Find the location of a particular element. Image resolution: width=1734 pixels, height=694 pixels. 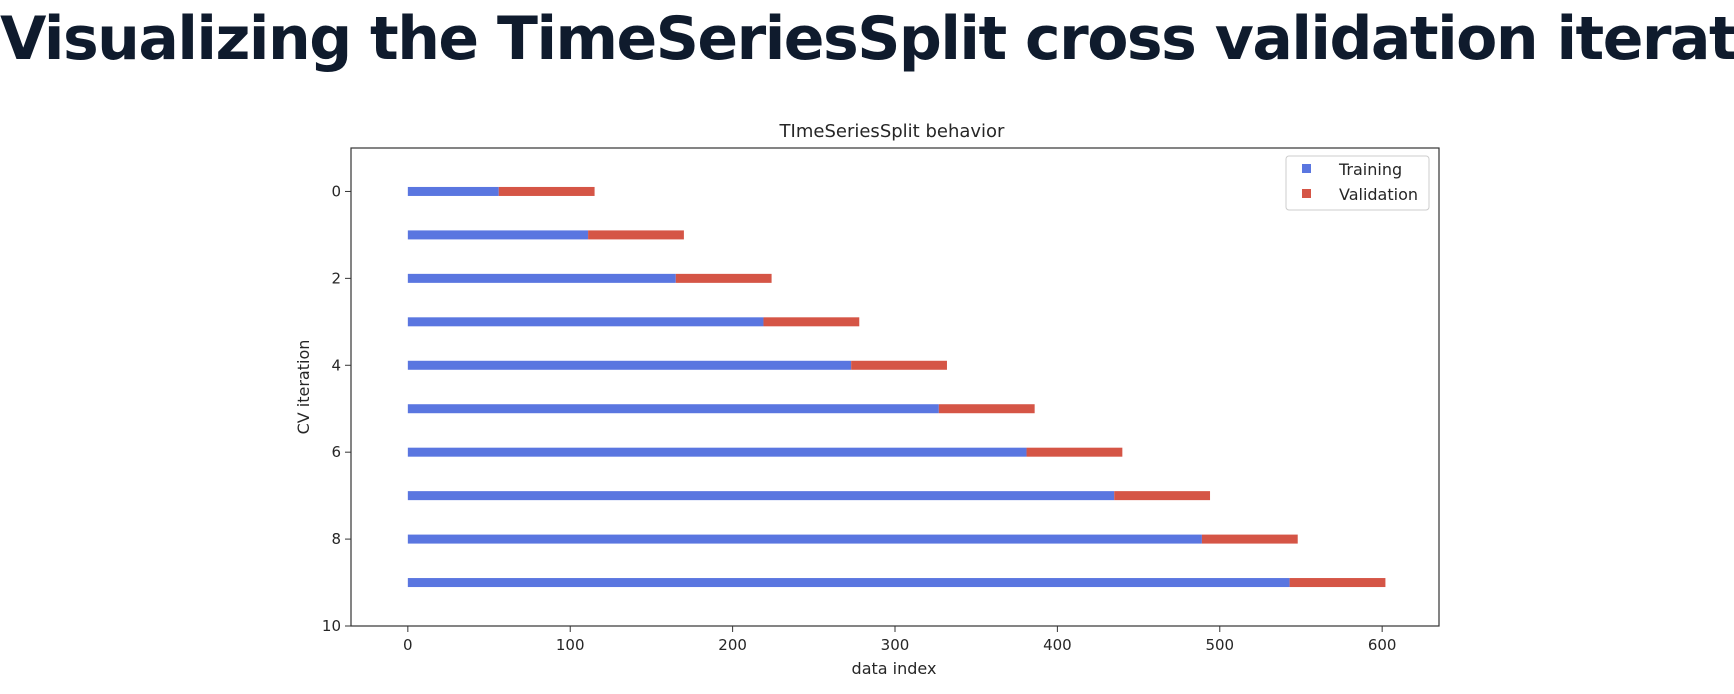

legend-swatch-training is located at coordinates (1306, 168).